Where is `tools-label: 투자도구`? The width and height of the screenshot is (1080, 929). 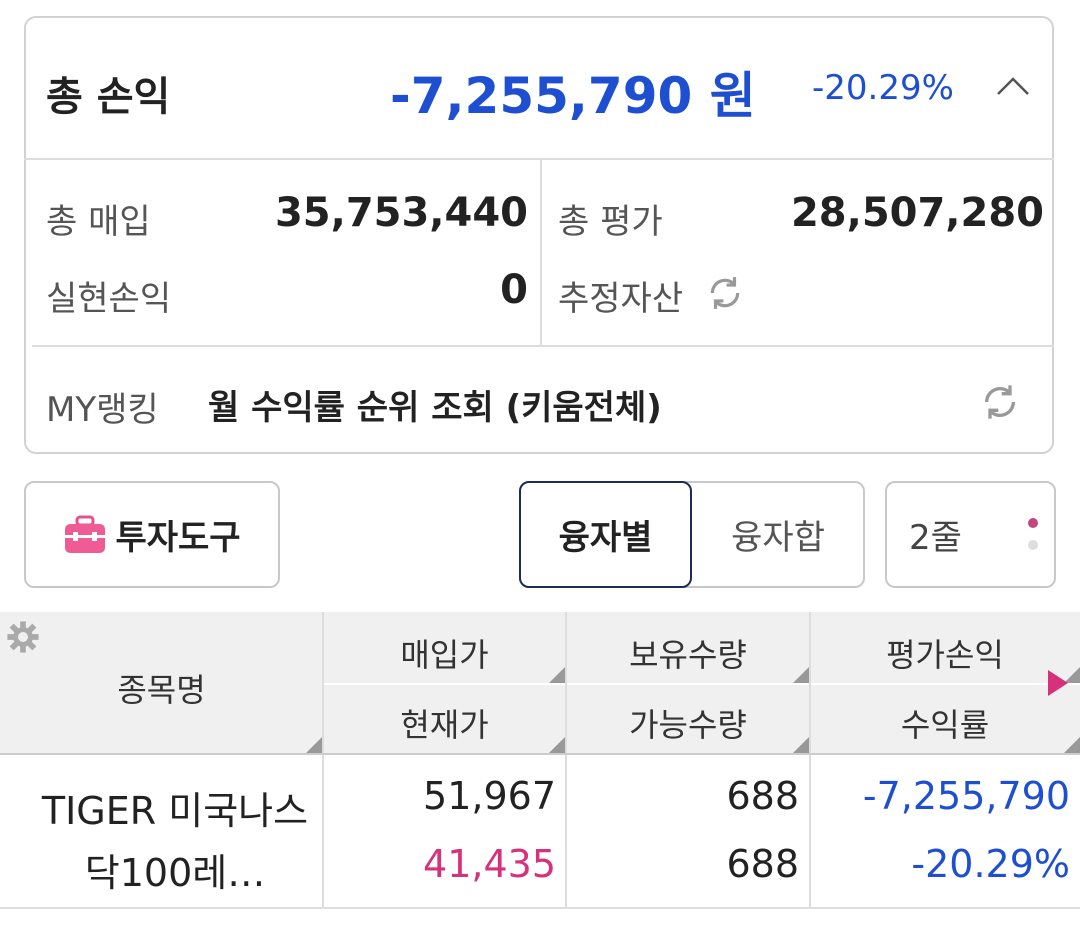 tools-label: 투자도구 is located at coordinates (178, 538).